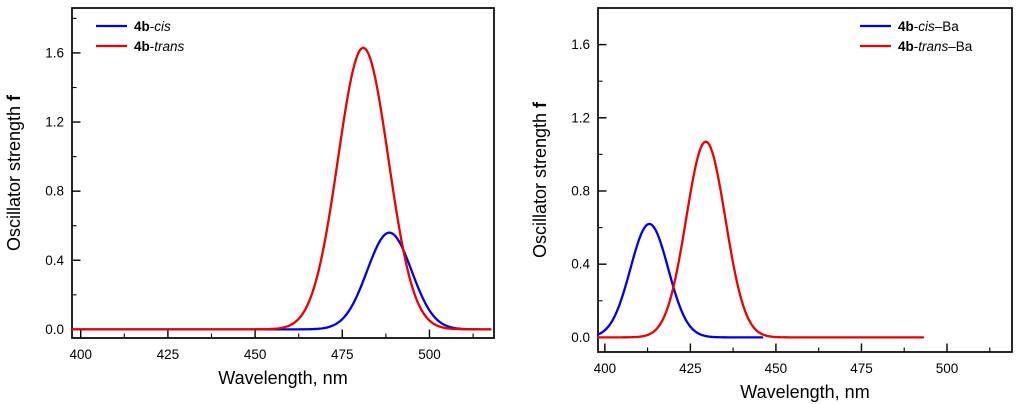 This screenshot has width=1024, height=404. Describe the element at coordinates (680, 280) in the screenshot. I see `series-line-4b-cis-ba` at that location.